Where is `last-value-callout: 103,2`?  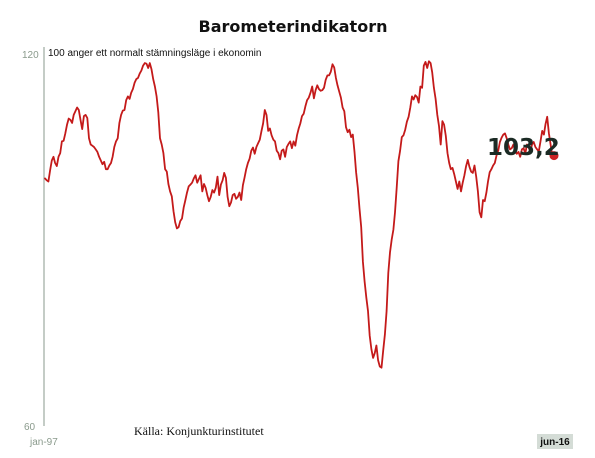
last-value-callout: 103,2 is located at coordinates (523, 148).